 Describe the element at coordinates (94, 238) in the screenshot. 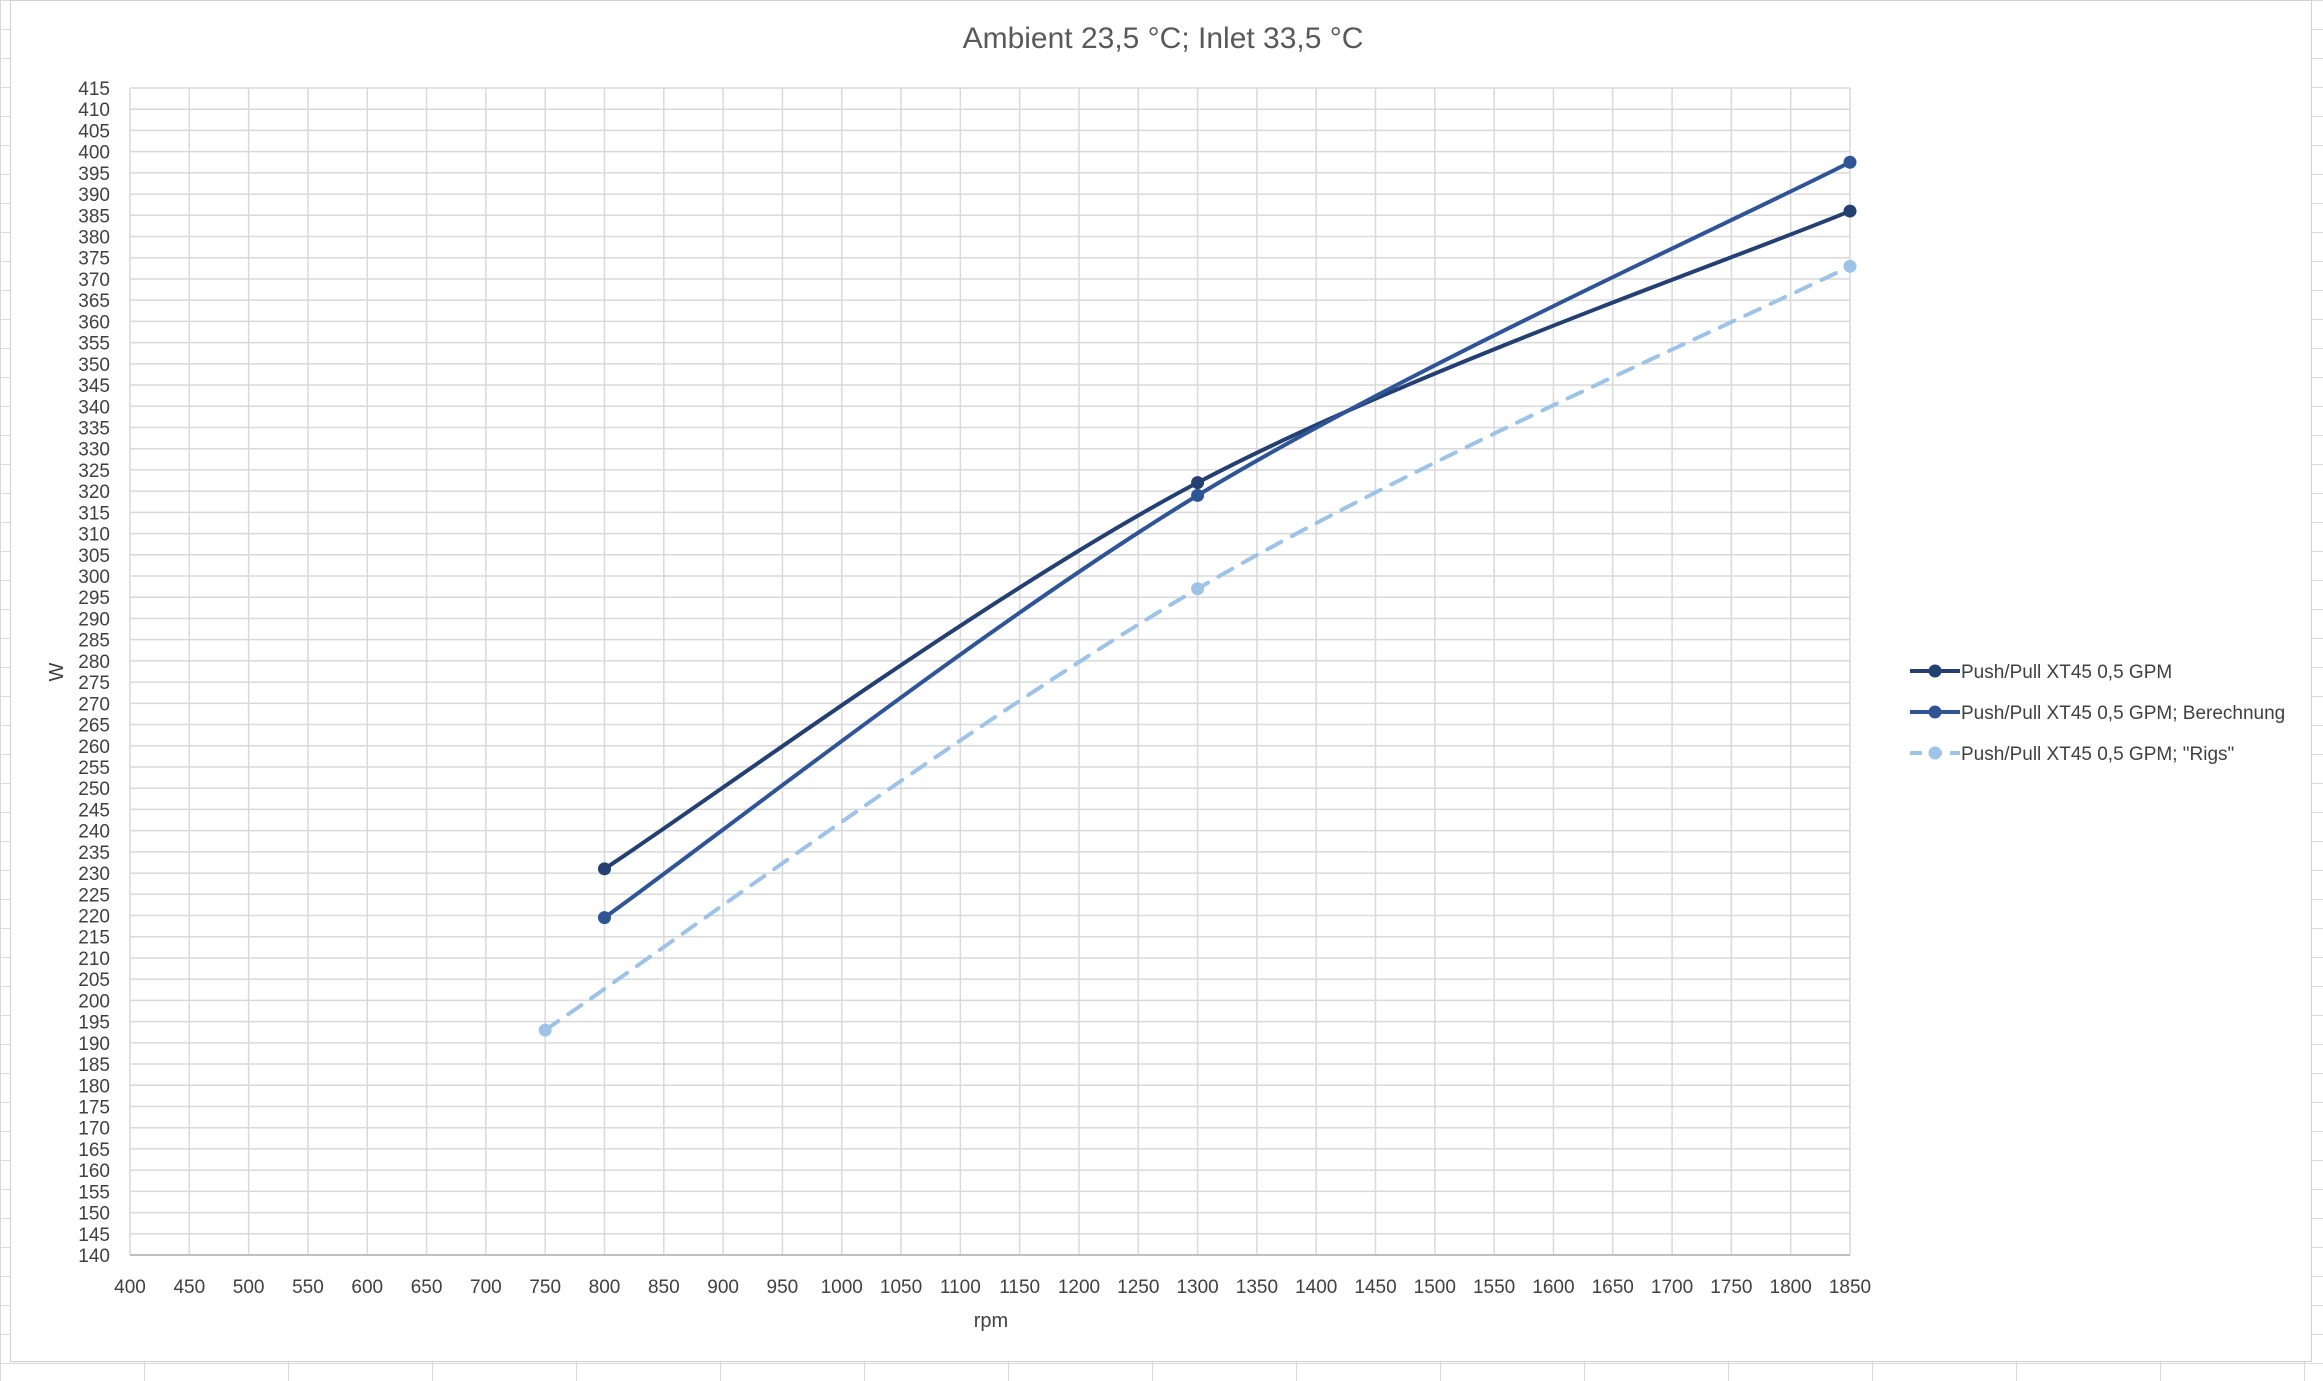

I see `y-tick-label: 380` at that location.